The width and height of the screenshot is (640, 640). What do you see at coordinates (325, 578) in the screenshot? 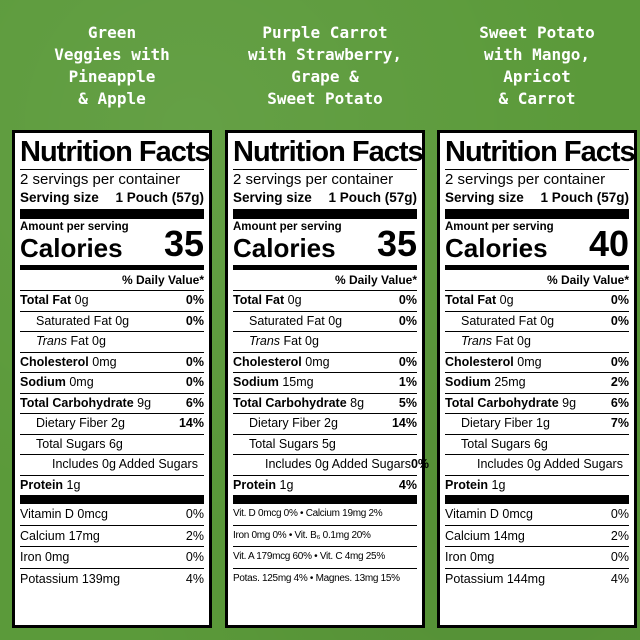
I see `compact-vitamin-row: Potas. 125mg 4% • Magnes. 13mg 15%` at bounding box center [325, 578].